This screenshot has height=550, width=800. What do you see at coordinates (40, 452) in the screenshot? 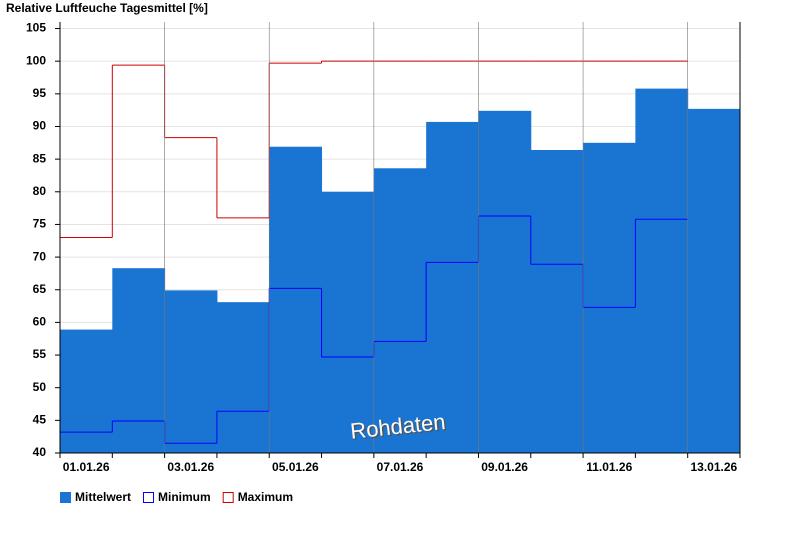
I see `y-tick-label: 40` at bounding box center [40, 452].